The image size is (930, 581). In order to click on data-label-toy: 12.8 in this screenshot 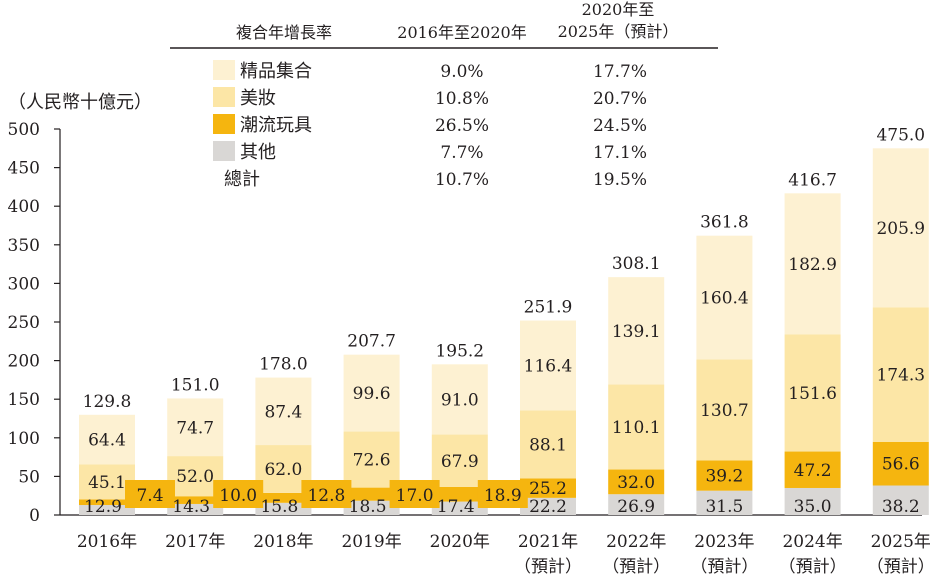, I will do `click(326, 496)`.